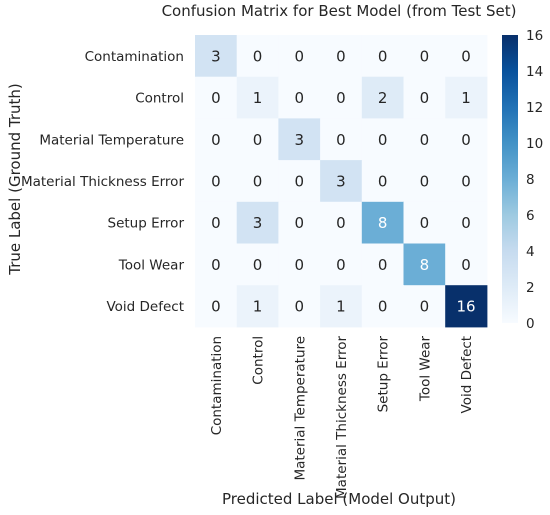 This screenshot has height=515, width=550. What do you see at coordinates (217, 385) in the screenshot?
I see `column-tick-label: Contamination` at bounding box center [217, 385].